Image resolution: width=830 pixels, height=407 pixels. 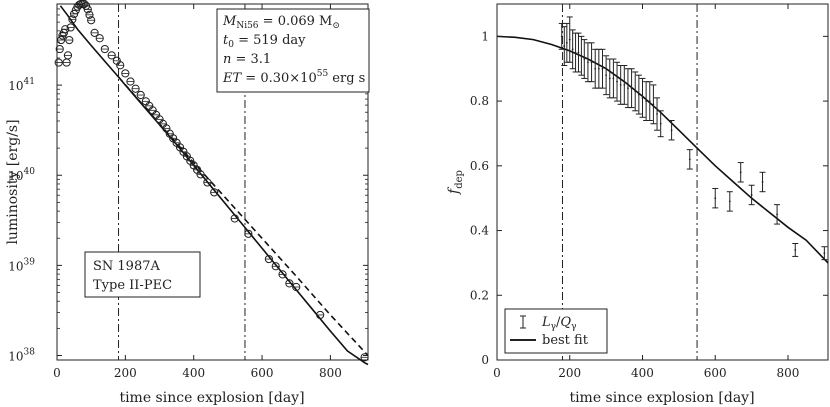 What do you see at coordinates (21, 265) in the screenshot?
I see `left-y-tick-label: 1039` at bounding box center [21, 265].